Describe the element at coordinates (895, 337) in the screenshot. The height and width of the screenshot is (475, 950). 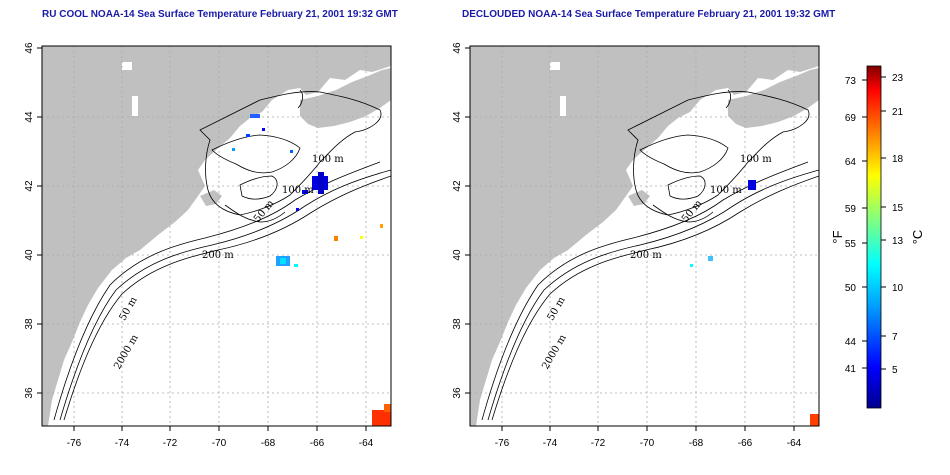
I see `colorbar-celsius-tick: 7` at that location.